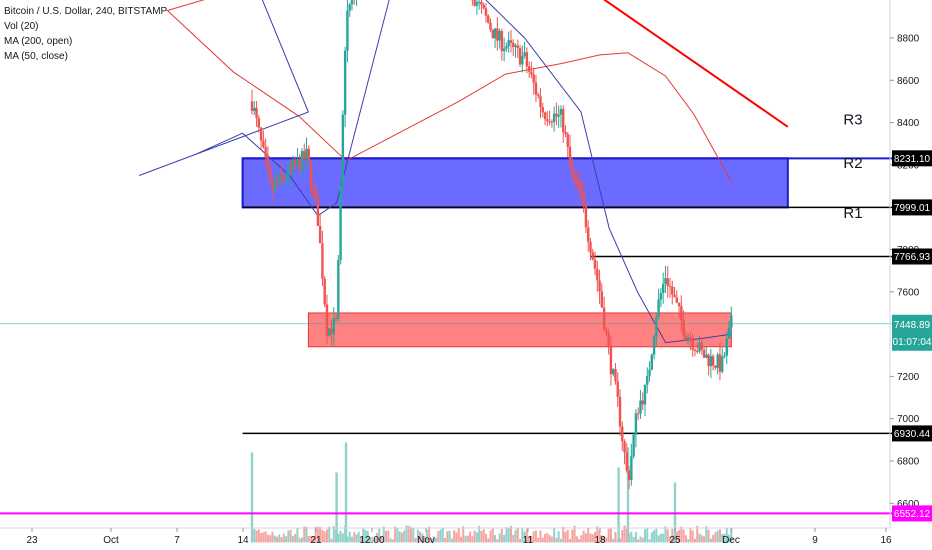  I want to click on indicator-vol: Vol (20), so click(21, 26).